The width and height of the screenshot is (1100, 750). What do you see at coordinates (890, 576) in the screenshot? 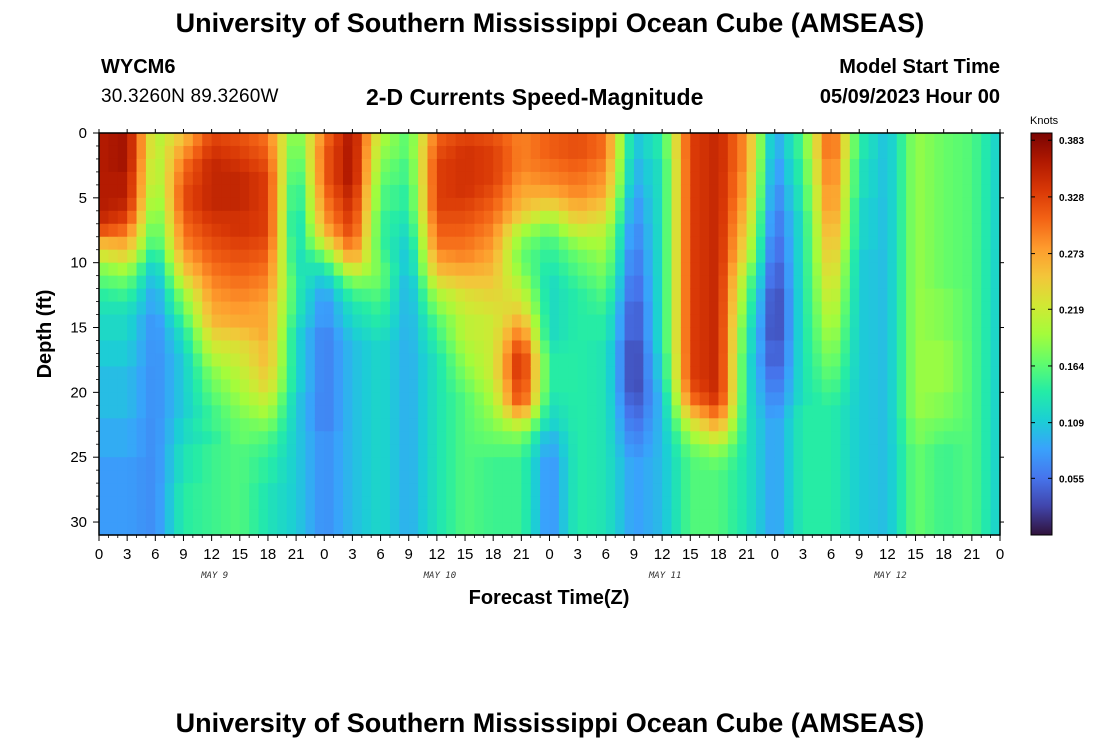
I see `date-label: MAY 12` at bounding box center [890, 576].